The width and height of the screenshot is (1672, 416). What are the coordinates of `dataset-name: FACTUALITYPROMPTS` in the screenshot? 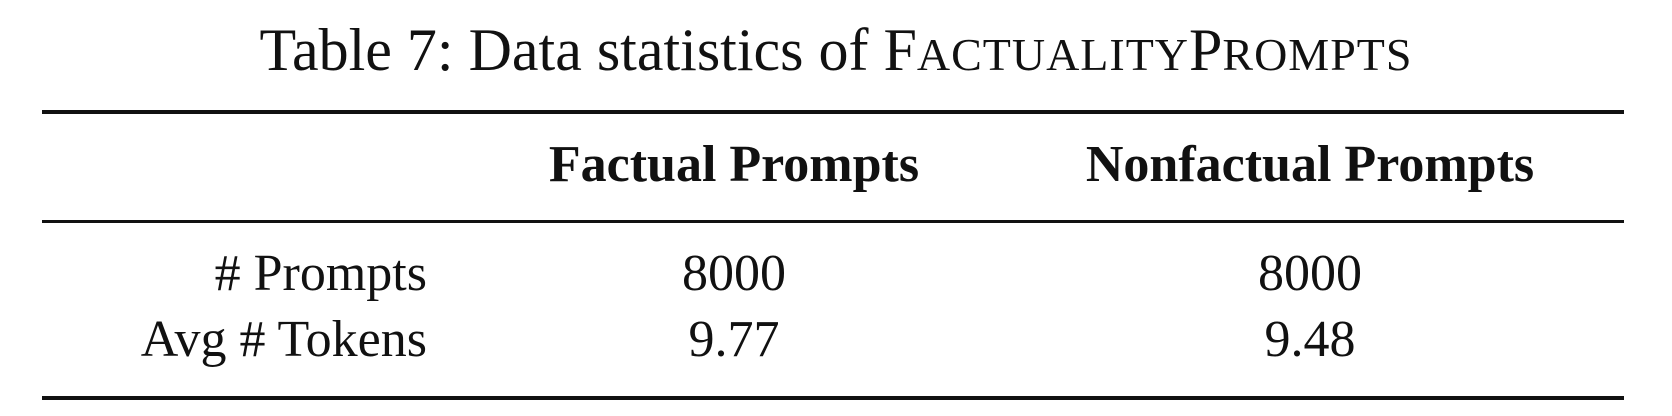 It's located at (1147, 50).